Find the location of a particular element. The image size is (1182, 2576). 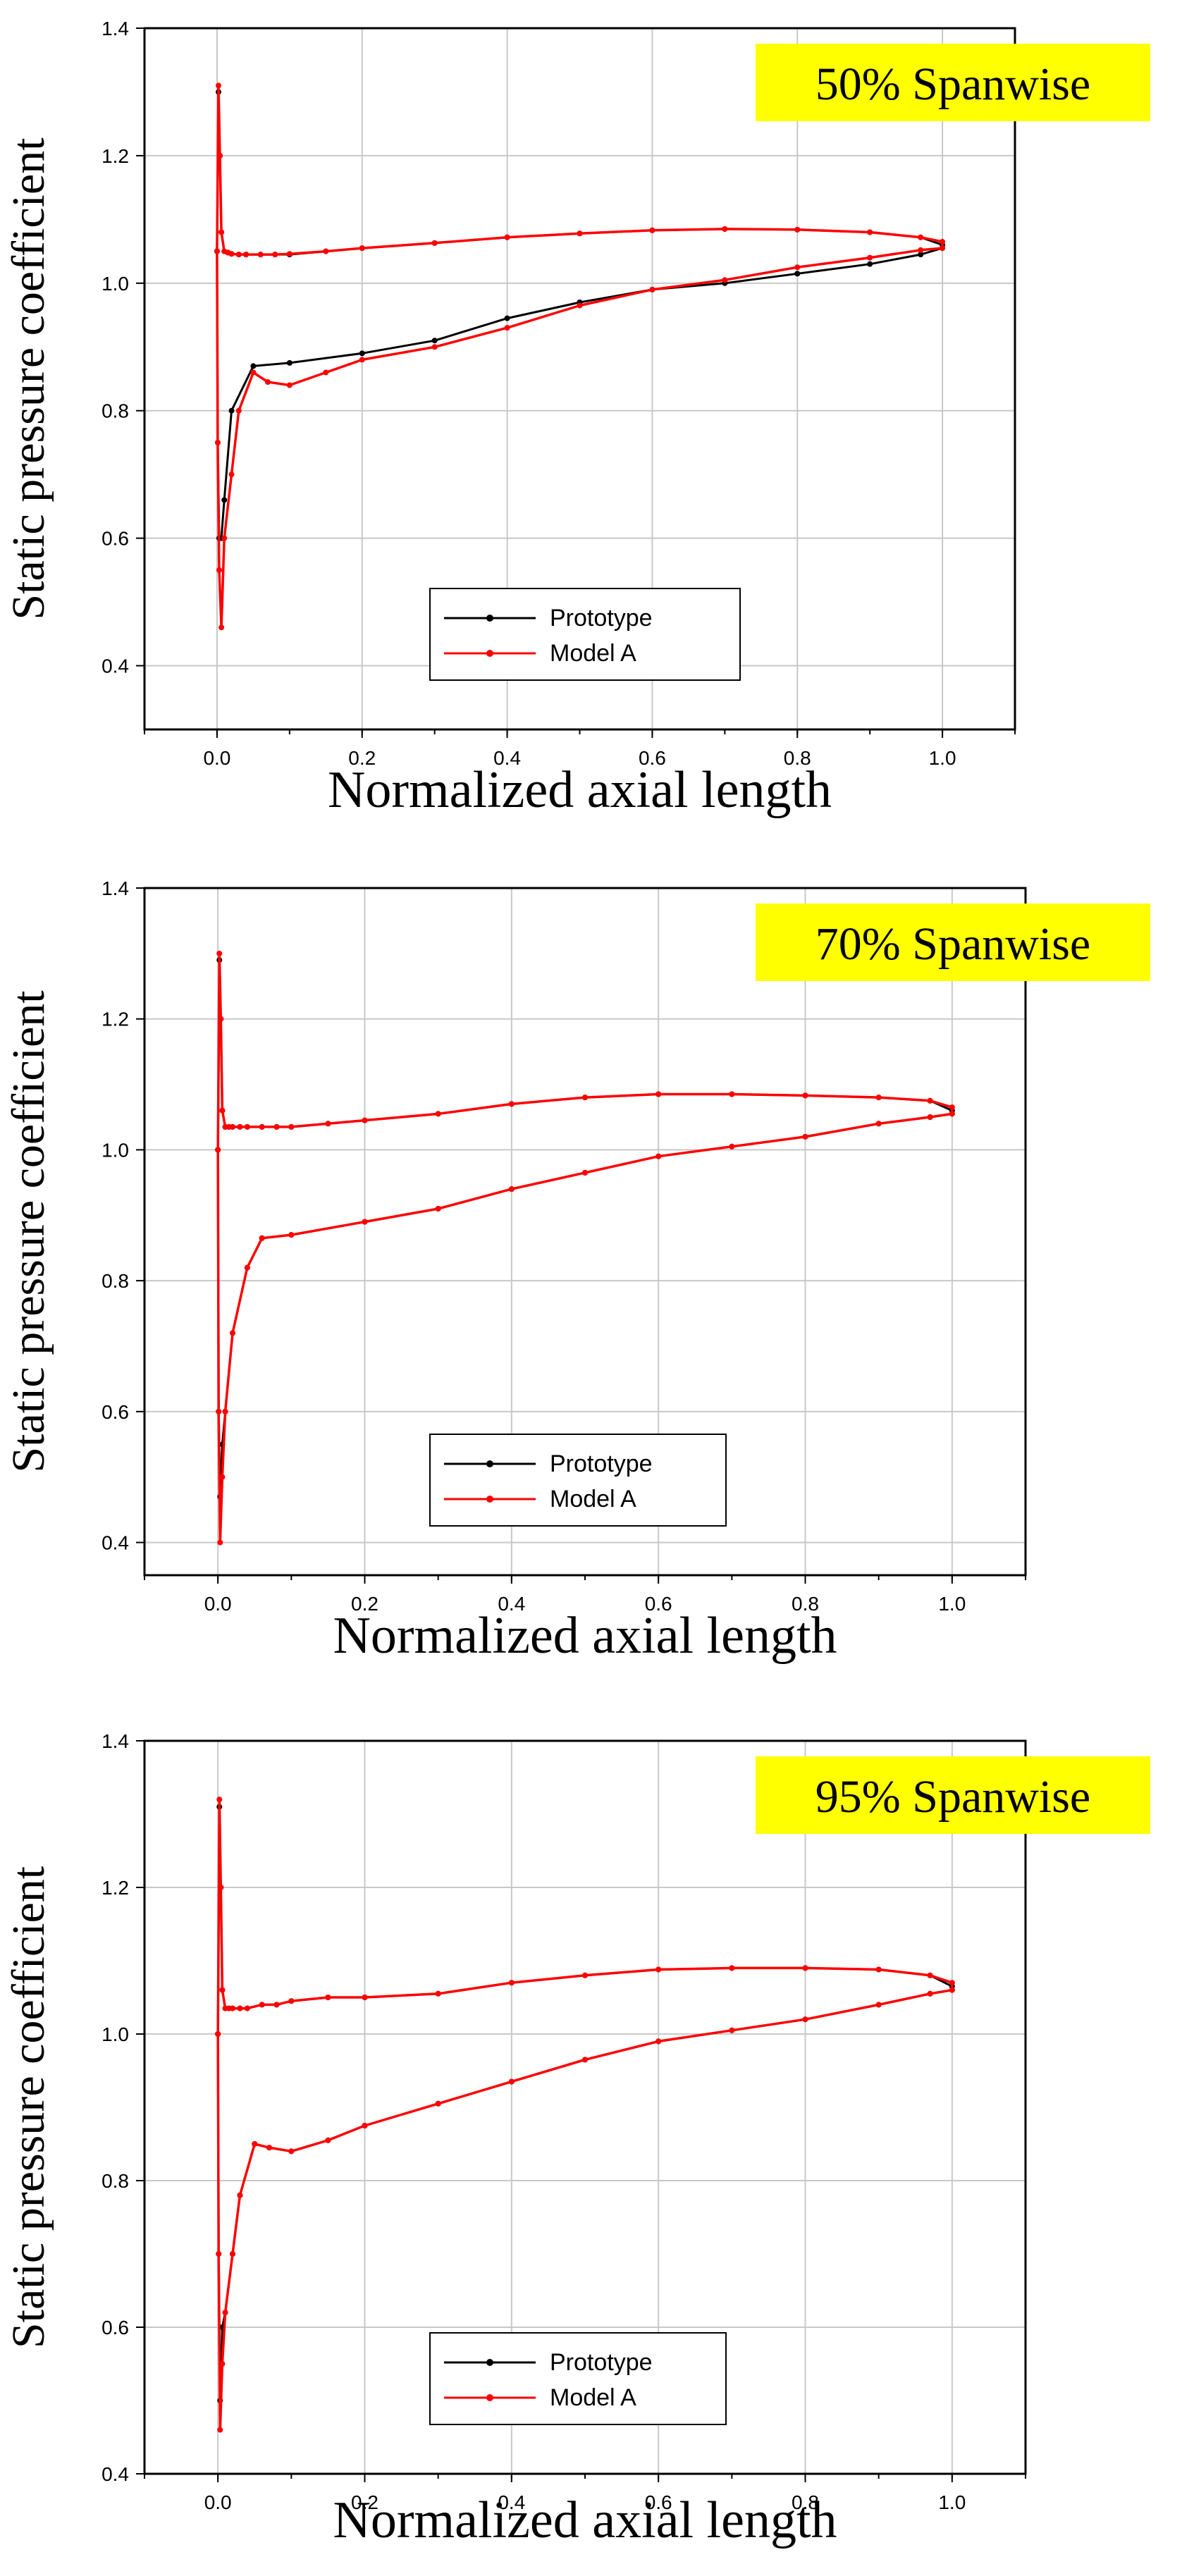

span-badge-label: 95% Spanwise is located at coordinates (952, 1797).